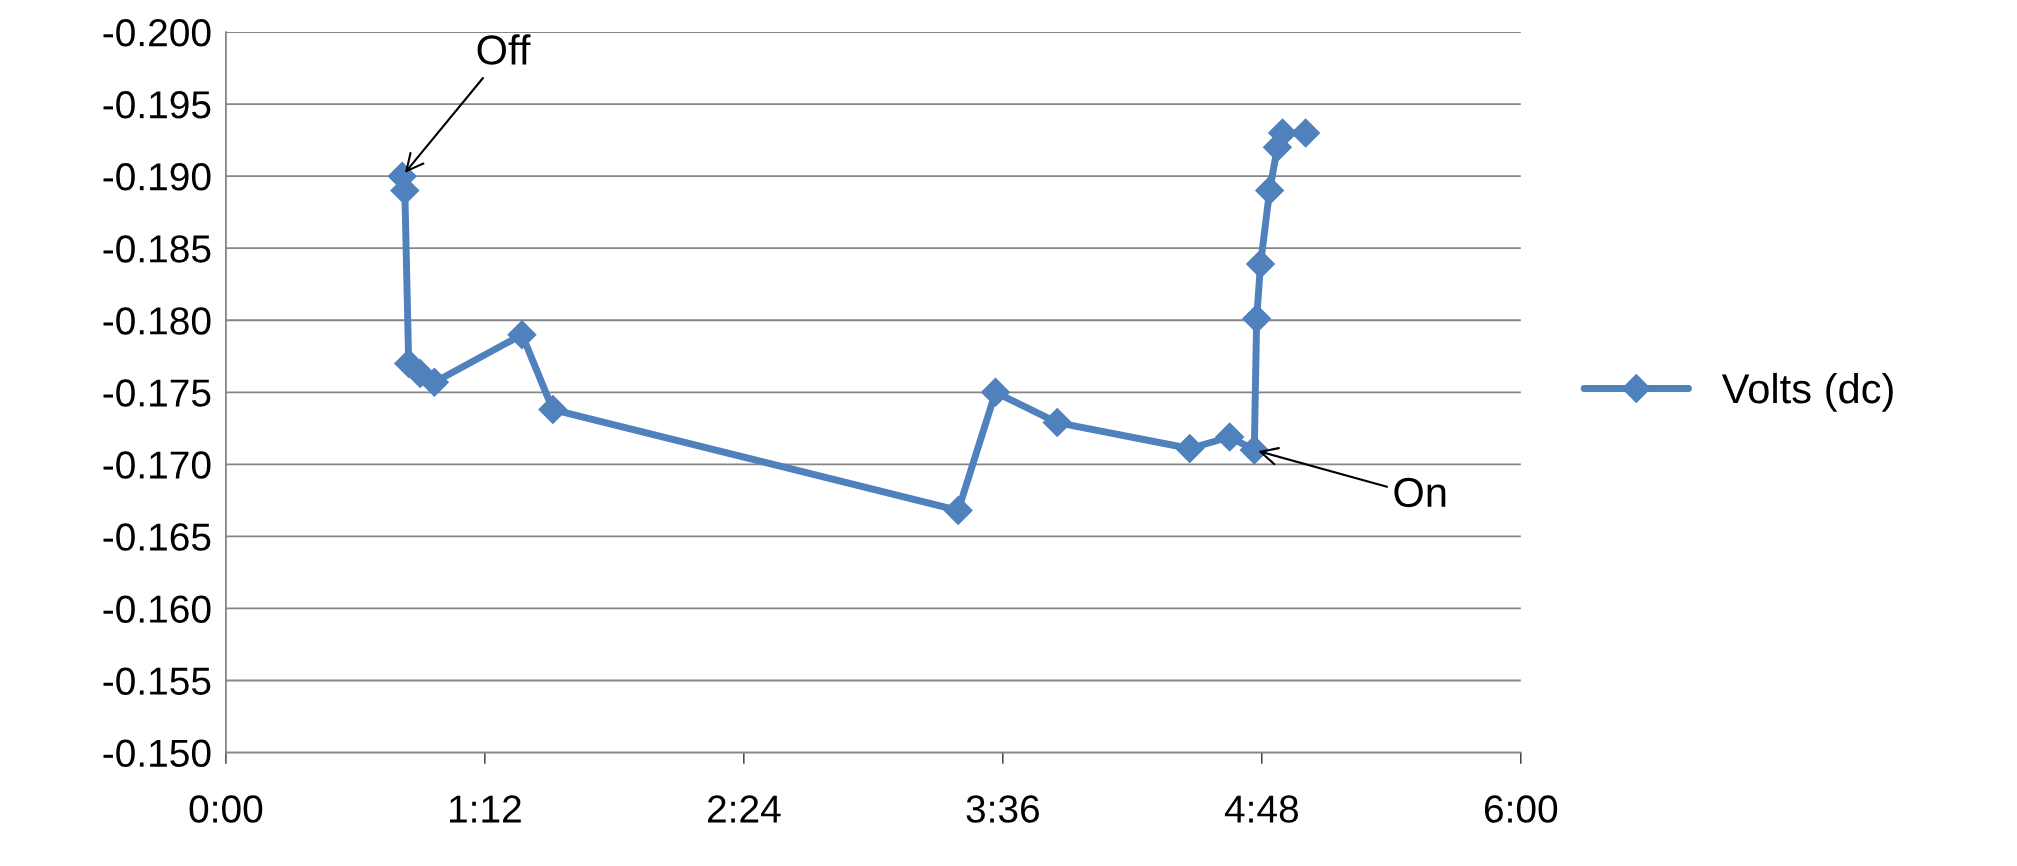 This screenshot has width=2017, height=866. What do you see at coordinates (157, 321) in the screenshot?
I see `y-tick-label: -0.180` at bounding box center [157, 321].